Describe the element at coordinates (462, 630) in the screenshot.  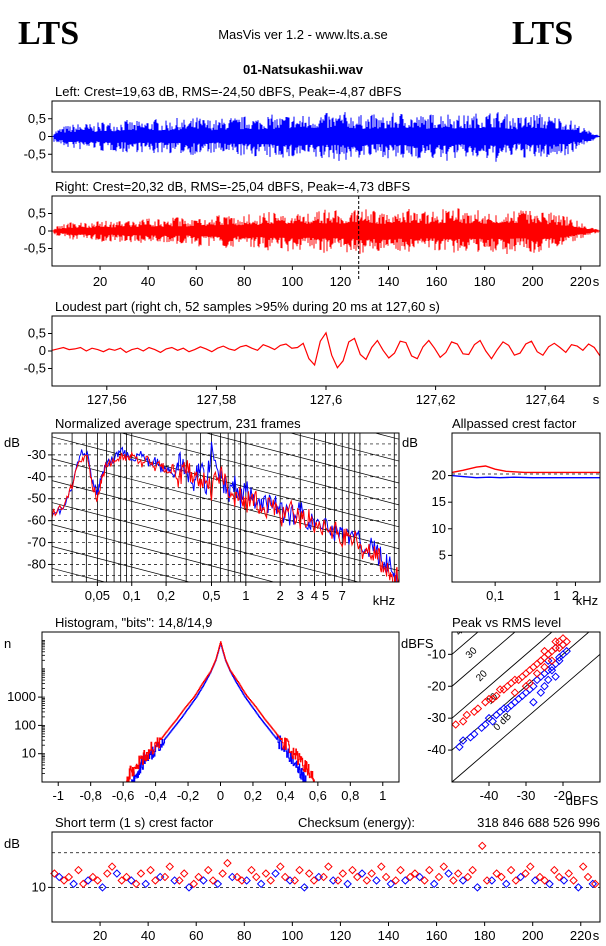
I see `crest-diagonal-label: 40` at that location.